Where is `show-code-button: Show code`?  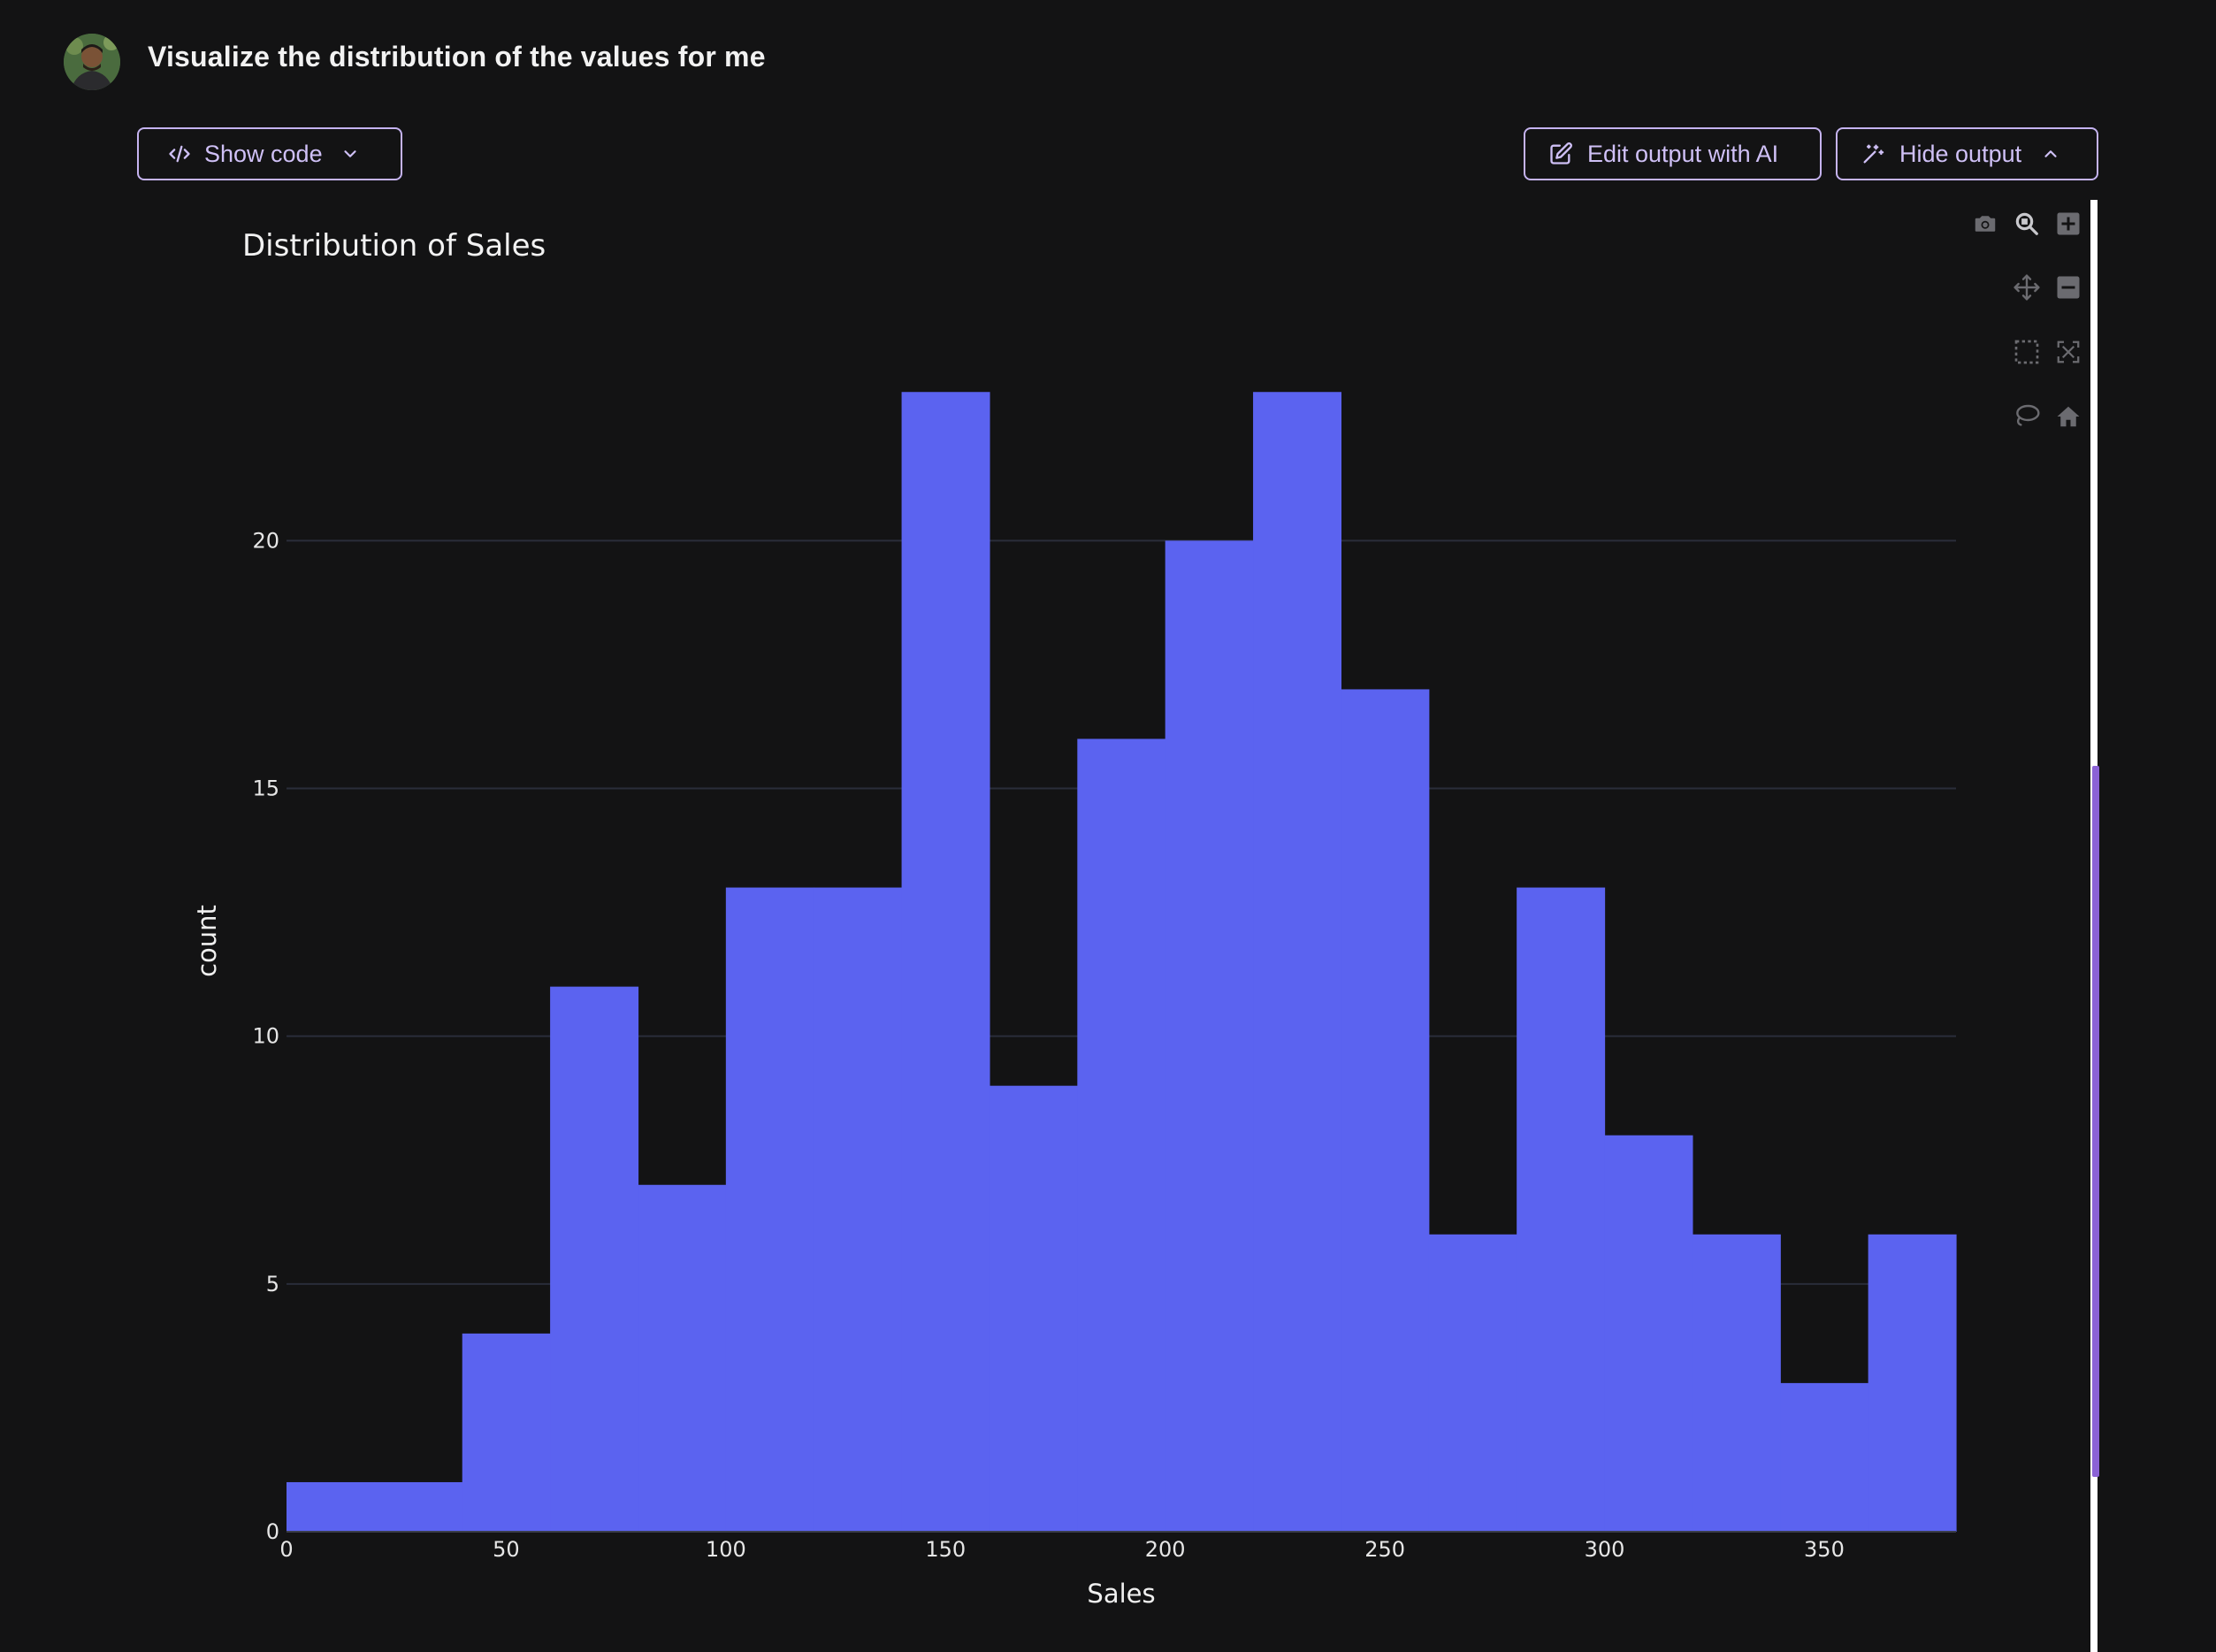 show-code-button: Show code is located at coordinates (270, 154).